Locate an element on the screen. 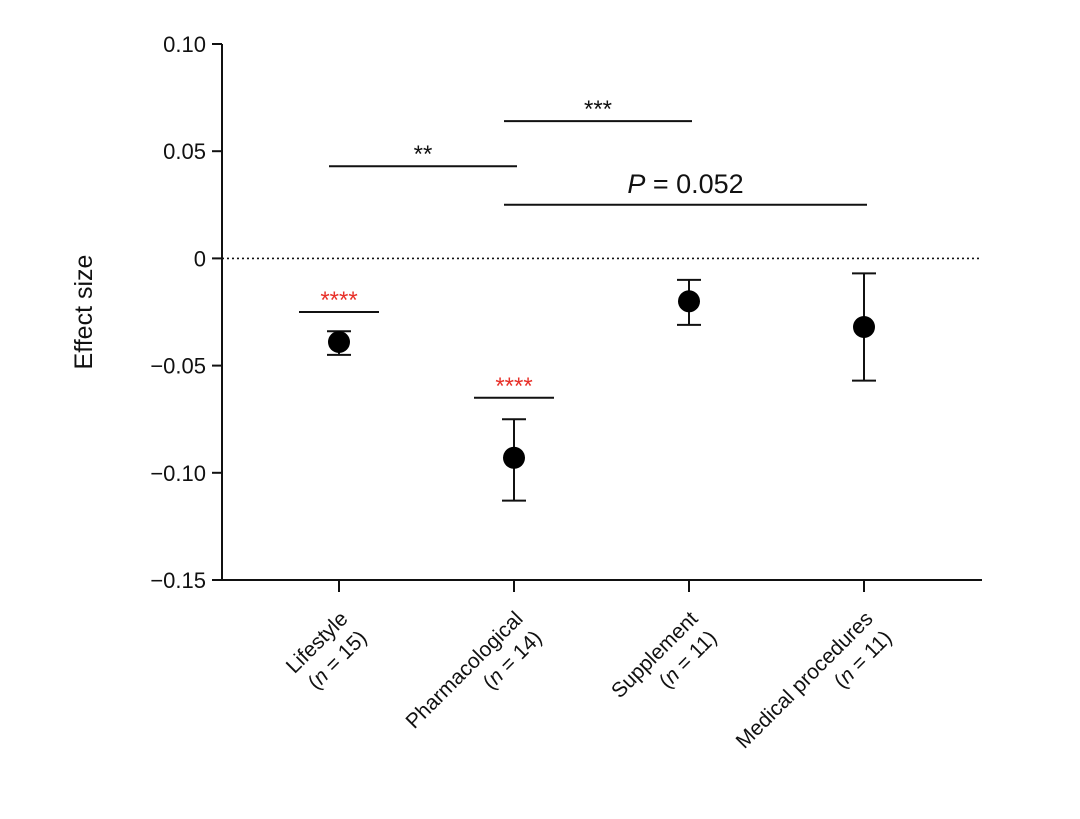 The height and width of the screenshot is (819, 1080). y-tick-label: 0 is located at coordinates (200, 258).